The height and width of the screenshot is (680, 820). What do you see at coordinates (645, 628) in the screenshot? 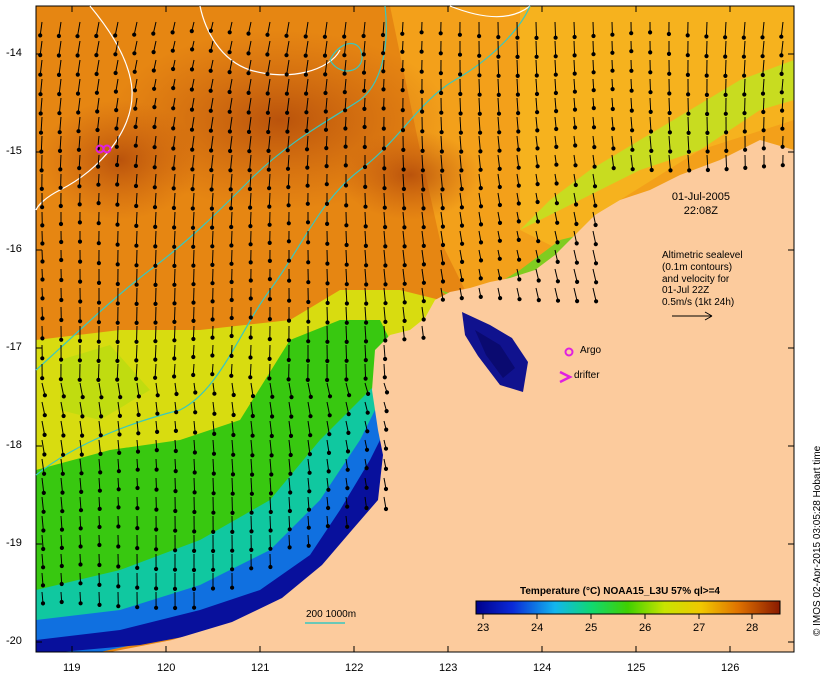
I see `colorbar-tick-label: 26` at bounding box center [645, 628].